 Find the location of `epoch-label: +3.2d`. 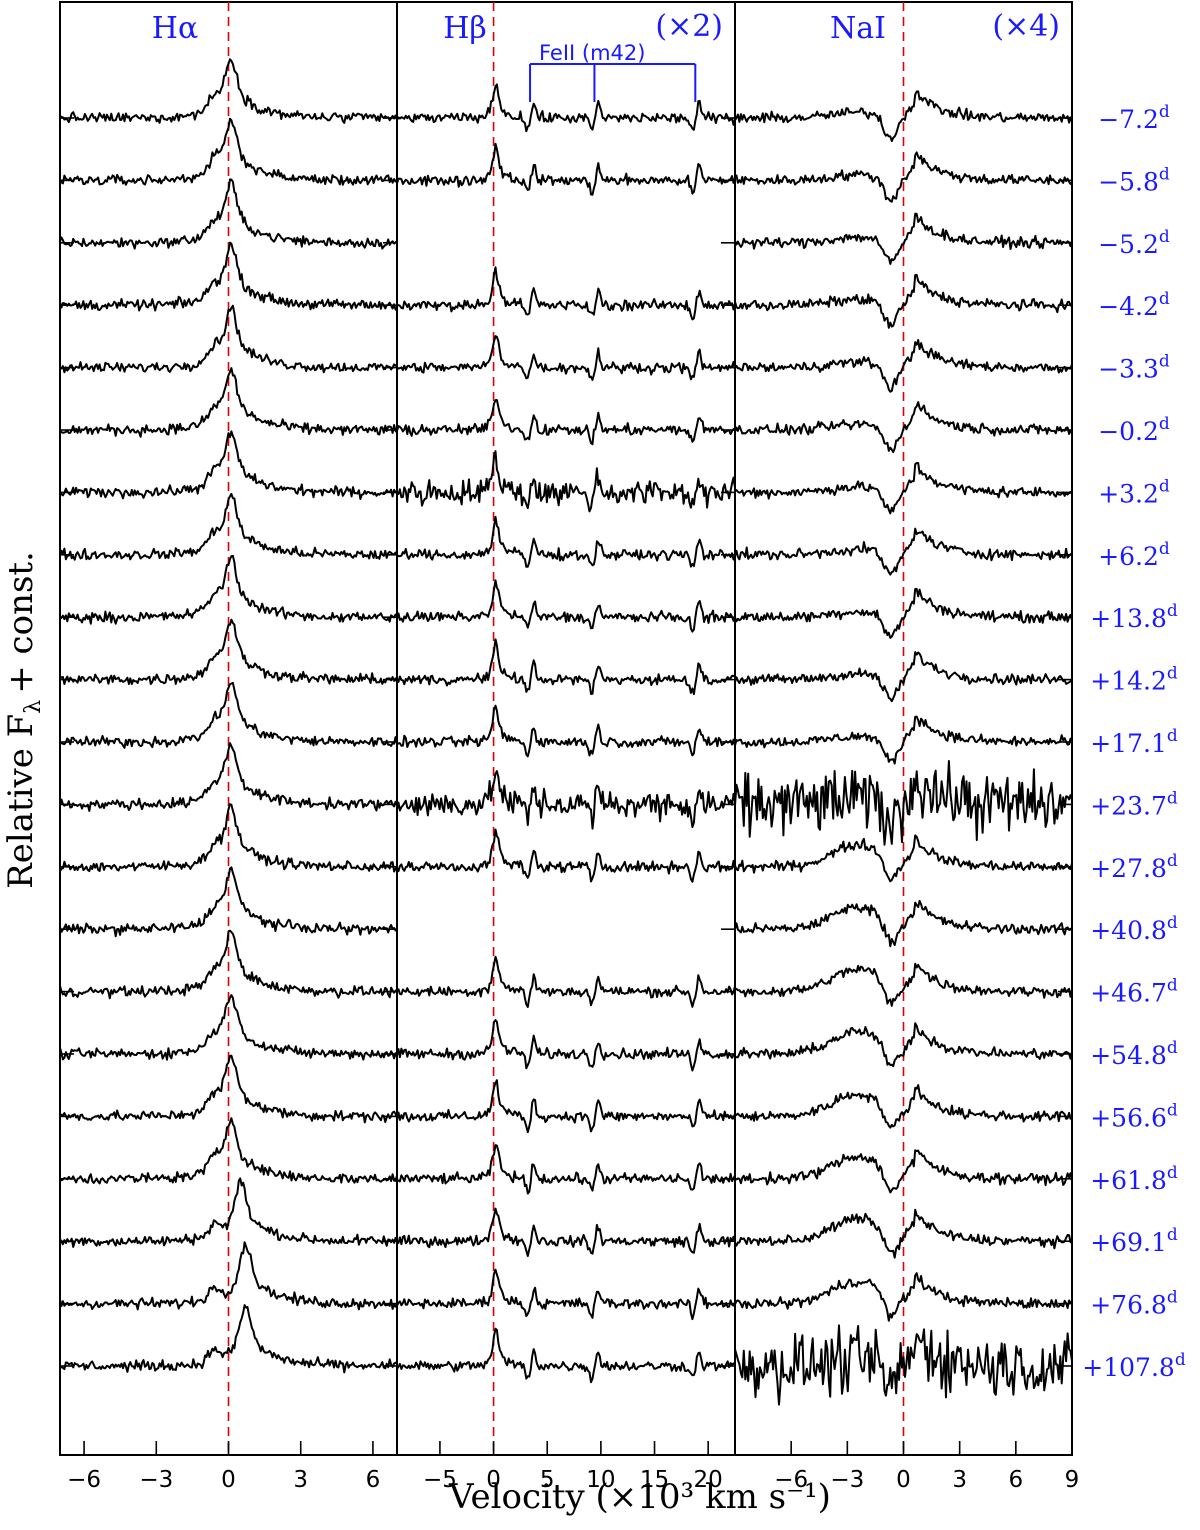

epoch-label: +3.2d is located at coordinates (1134, 492).